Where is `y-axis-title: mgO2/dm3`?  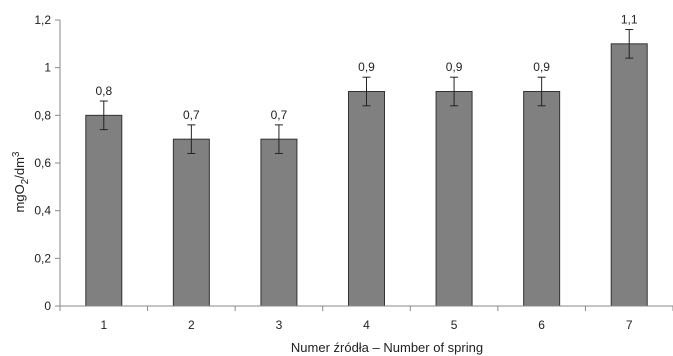 y-axis-title: mgO2/dm3 is located at coordinates (21, 181).